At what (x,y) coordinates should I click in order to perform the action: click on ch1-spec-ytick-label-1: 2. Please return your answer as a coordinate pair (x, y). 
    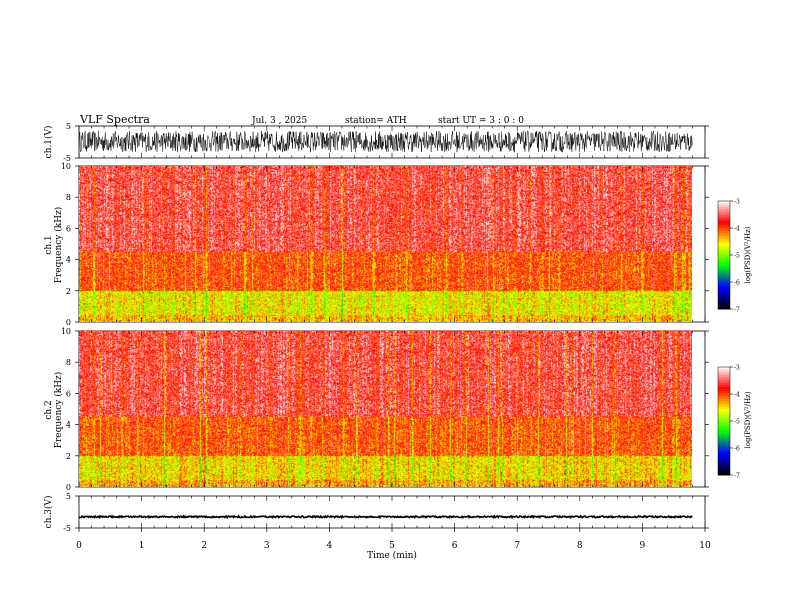
    Looking at the image, I should click on (68, 291).